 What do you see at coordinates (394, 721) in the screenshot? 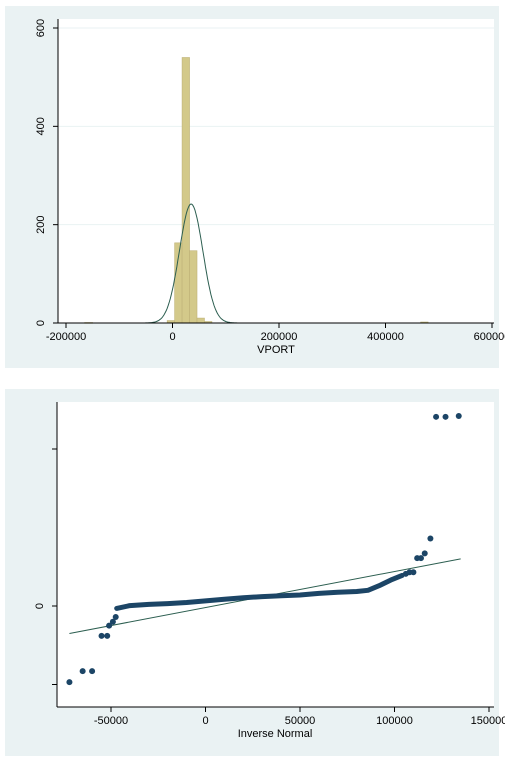
I see `x-tick-label: 100000` at bounding box center [394, 721].